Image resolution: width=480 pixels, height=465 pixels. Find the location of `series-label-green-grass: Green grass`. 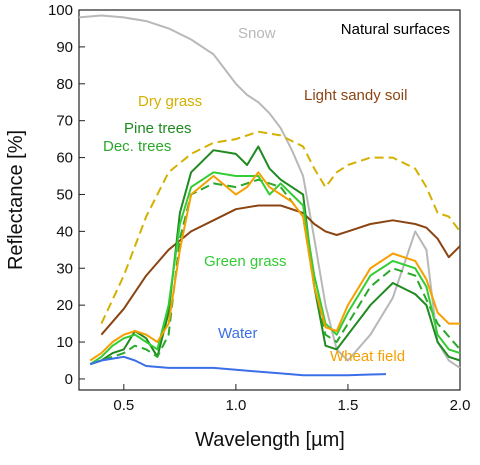

series-label-green-grass: Green grass is located at coordinates (245, 261).